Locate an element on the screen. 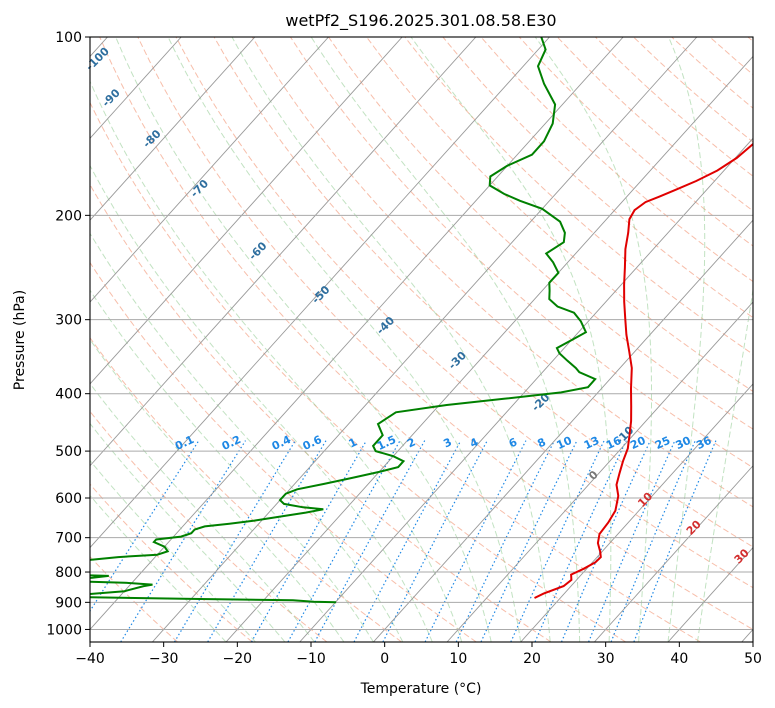 This screenshot has height=708, width=775. y-tick-label: 800 is located at coordinates (68, 573).